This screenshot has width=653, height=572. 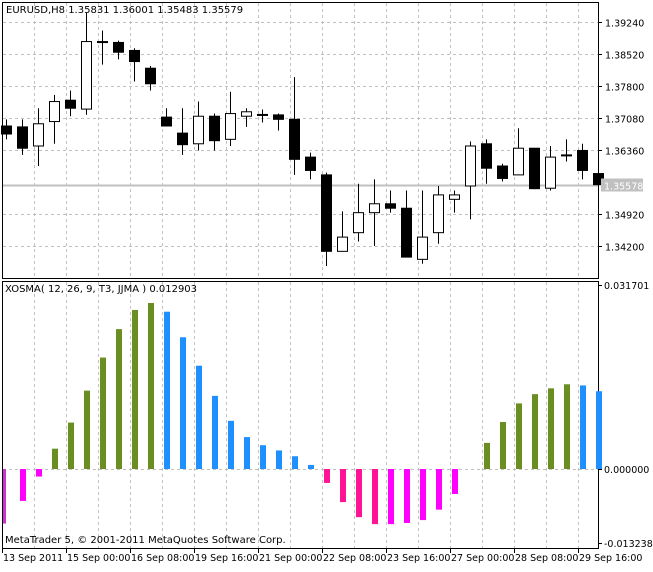 I want to click on time-axis-label: 29 Sep 16:00, so click(x=610, y=558).